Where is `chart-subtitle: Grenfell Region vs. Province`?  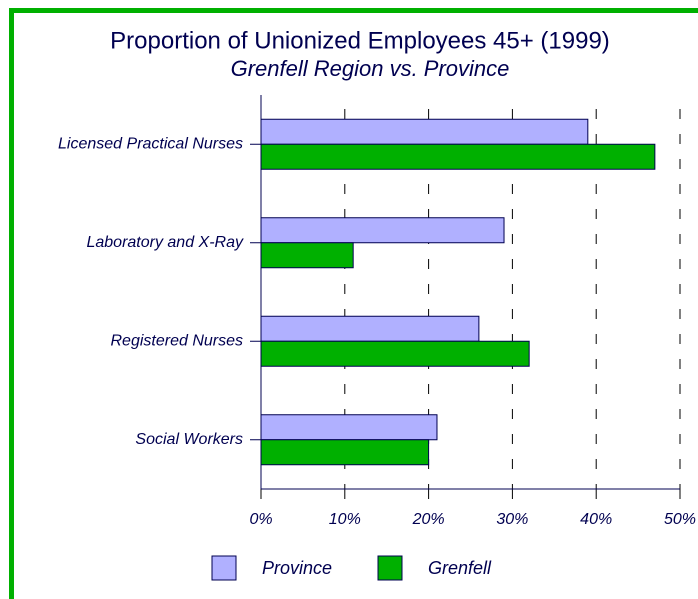
chart-subtitle: Grenfell Region vs. Province is located at coordinates (370, 68).